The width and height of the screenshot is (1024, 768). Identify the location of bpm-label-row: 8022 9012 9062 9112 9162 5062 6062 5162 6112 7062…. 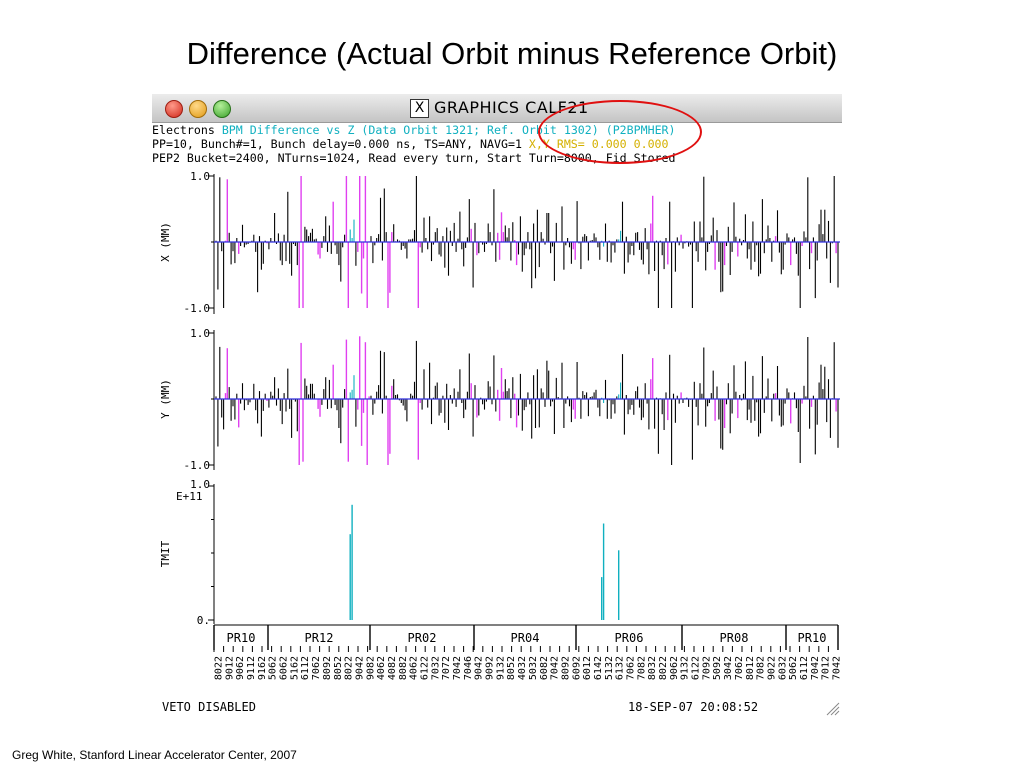
(528, 668).